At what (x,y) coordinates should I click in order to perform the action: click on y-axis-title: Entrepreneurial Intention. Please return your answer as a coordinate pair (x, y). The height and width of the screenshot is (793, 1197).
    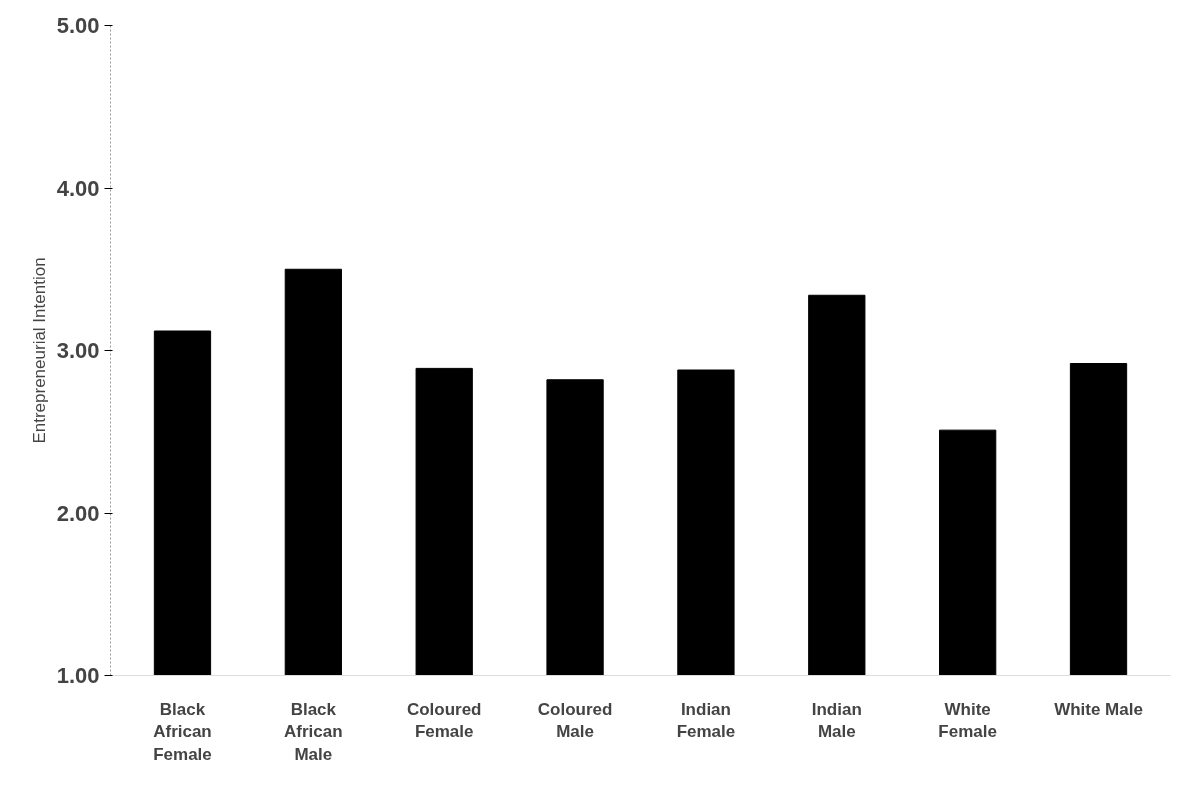
    Looking at the image, I should click on (39, 350).